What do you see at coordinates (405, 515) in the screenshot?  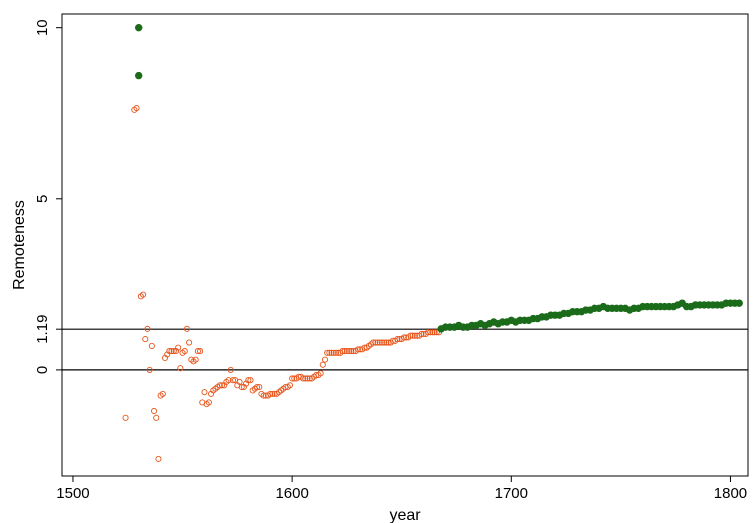 I see `x-axis-title: year` at bounding box center [405, 515].